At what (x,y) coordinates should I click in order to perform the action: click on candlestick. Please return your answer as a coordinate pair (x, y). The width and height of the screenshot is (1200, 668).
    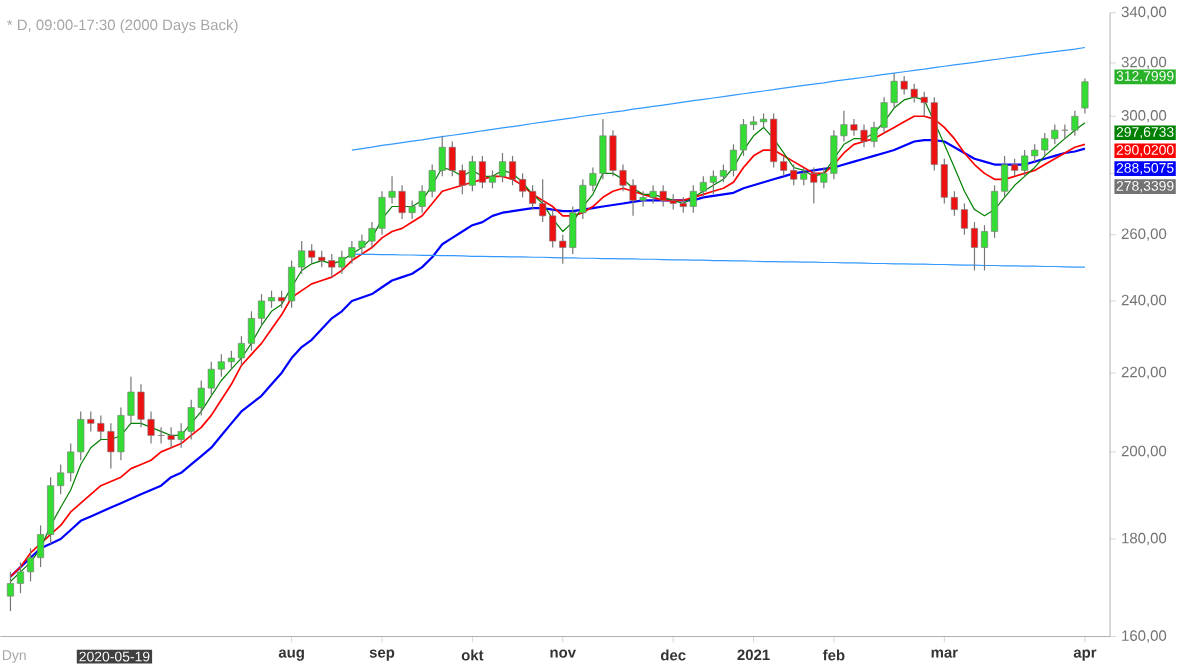
    Looking at the image, I should click on (1085, 95).